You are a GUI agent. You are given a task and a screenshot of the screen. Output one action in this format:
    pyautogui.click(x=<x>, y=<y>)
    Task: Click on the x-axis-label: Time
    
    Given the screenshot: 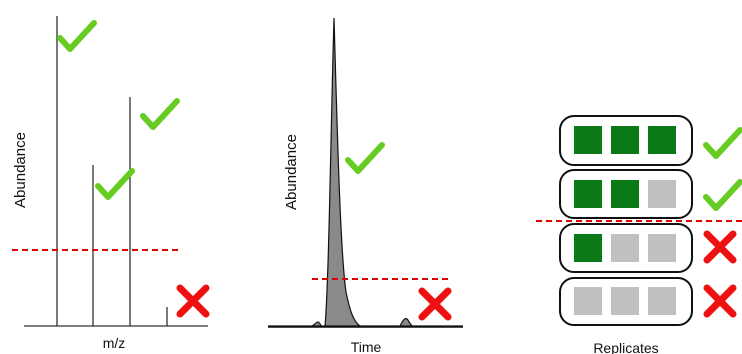 What is the action you would take?
    pyautogui.click(x=366, y=346)
    